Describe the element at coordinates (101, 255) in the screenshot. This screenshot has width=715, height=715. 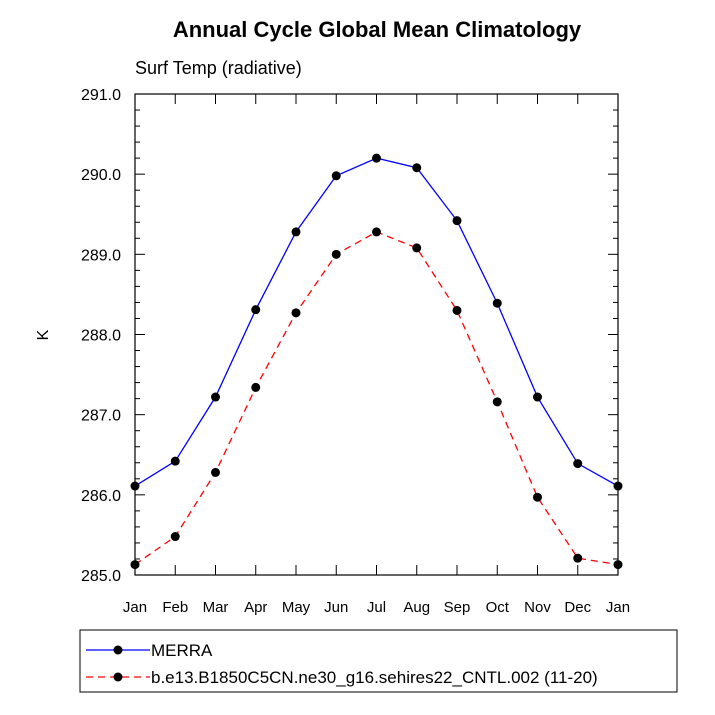
I see `y-tick-label: 289.0` at that location.